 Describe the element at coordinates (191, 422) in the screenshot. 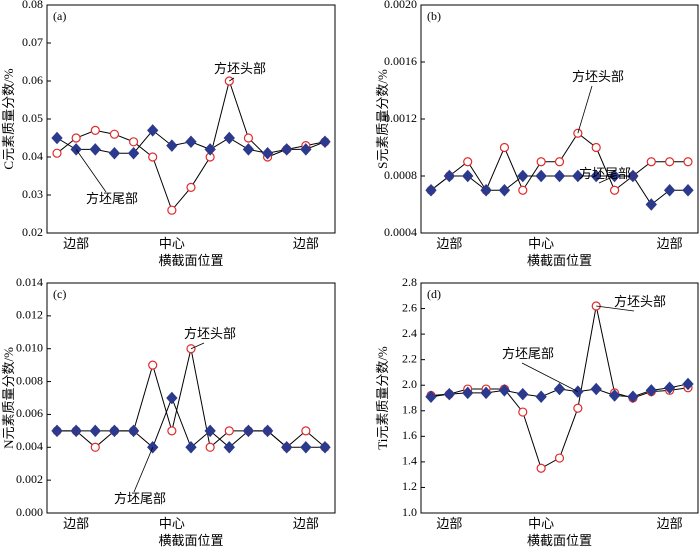

I see `series-line` at that location.